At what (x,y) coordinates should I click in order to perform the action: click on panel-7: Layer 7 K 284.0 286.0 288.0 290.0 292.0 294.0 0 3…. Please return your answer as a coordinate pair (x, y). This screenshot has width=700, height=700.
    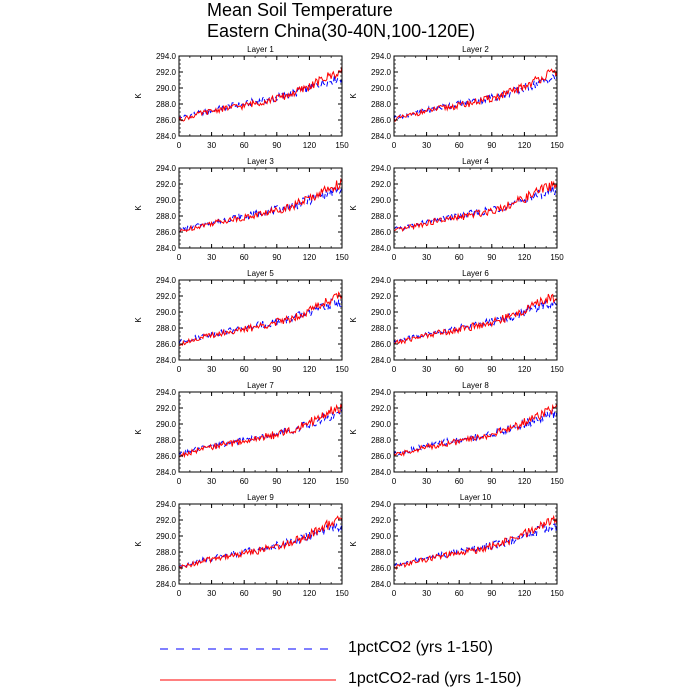
    Looking at the image, I should click on (241, 433).